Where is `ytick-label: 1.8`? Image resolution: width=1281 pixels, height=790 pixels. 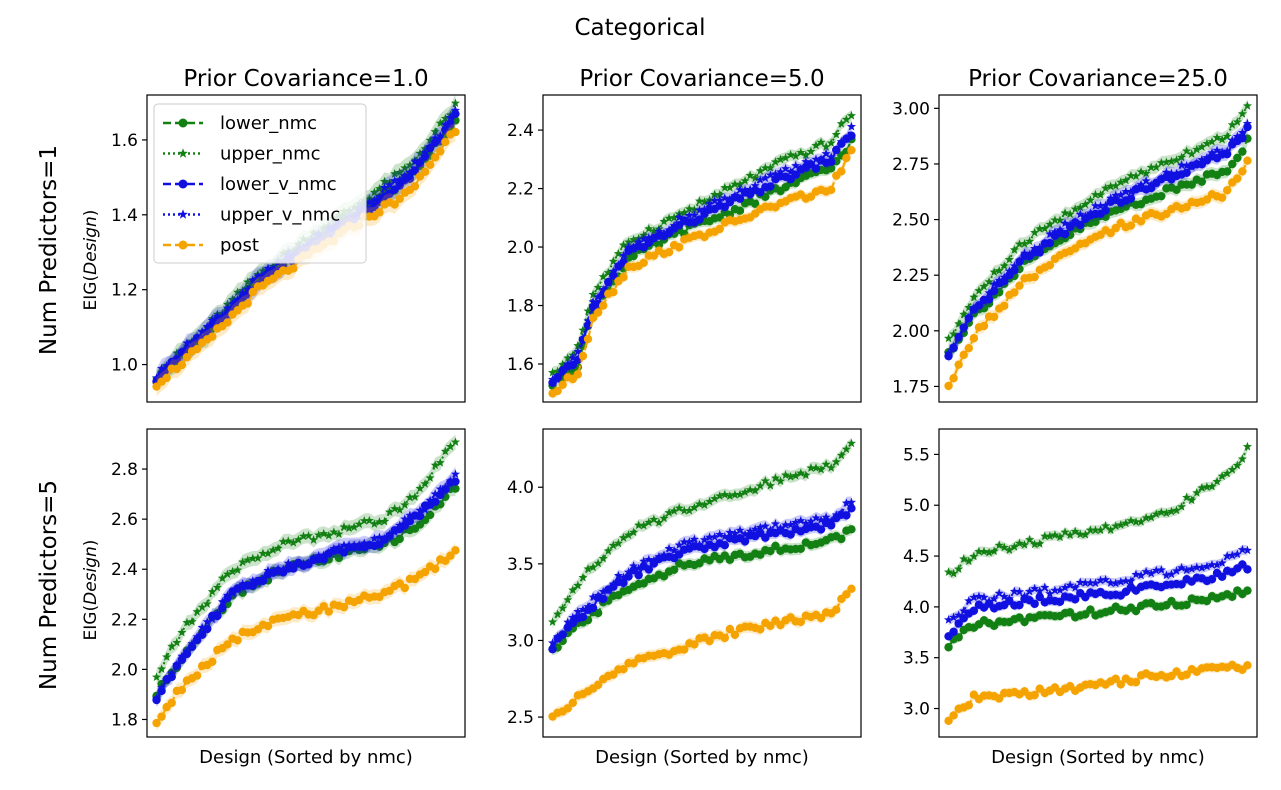
ytick-label: 1.8 is located at coordinates (124, 720).